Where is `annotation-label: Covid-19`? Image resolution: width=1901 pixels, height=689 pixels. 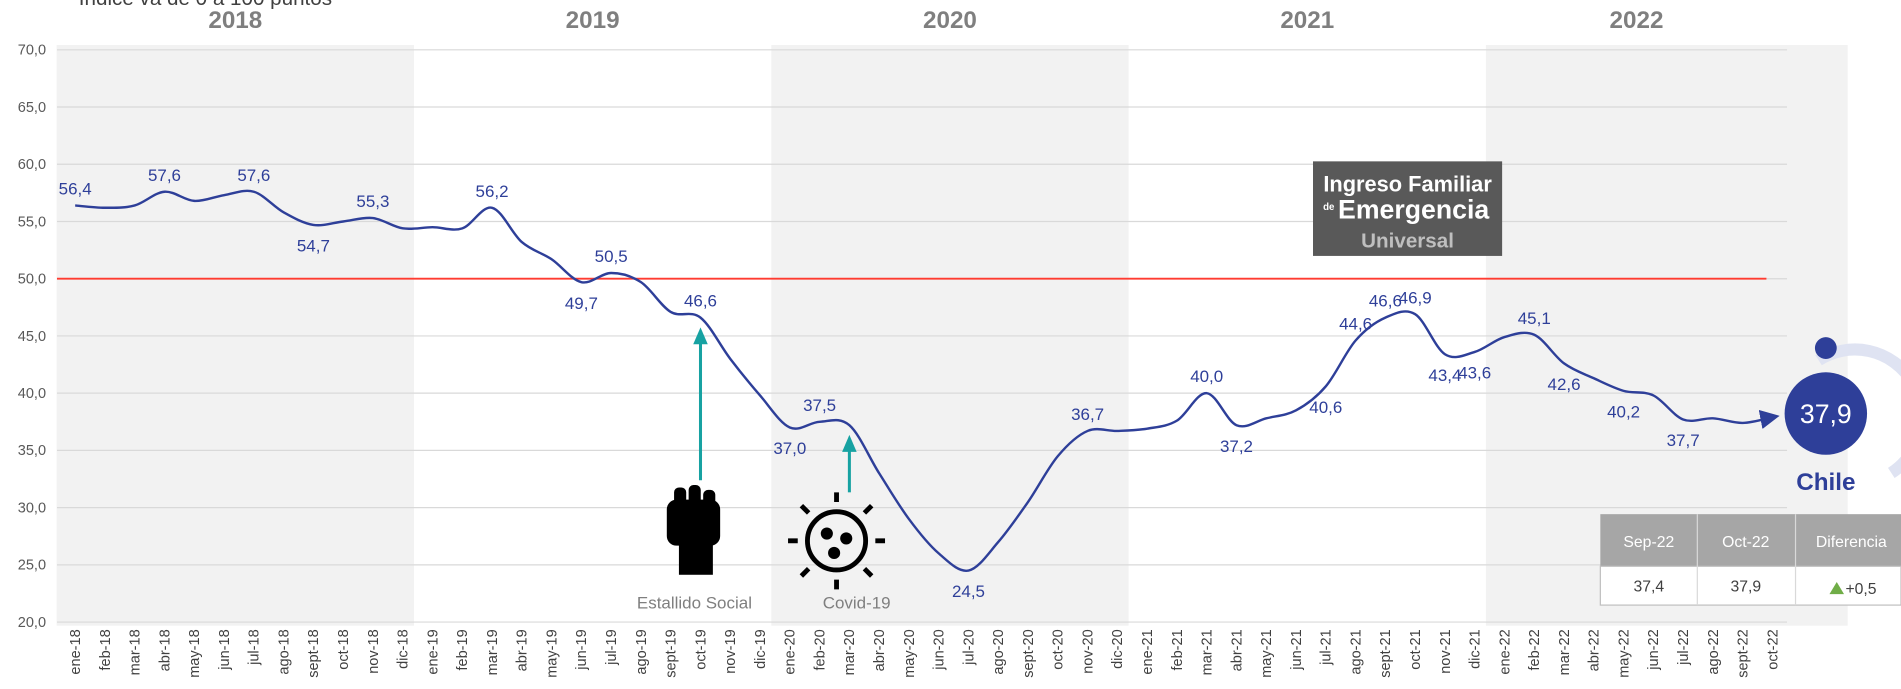 annotation-label: Covid-19 is located at coordinates (857, 603).